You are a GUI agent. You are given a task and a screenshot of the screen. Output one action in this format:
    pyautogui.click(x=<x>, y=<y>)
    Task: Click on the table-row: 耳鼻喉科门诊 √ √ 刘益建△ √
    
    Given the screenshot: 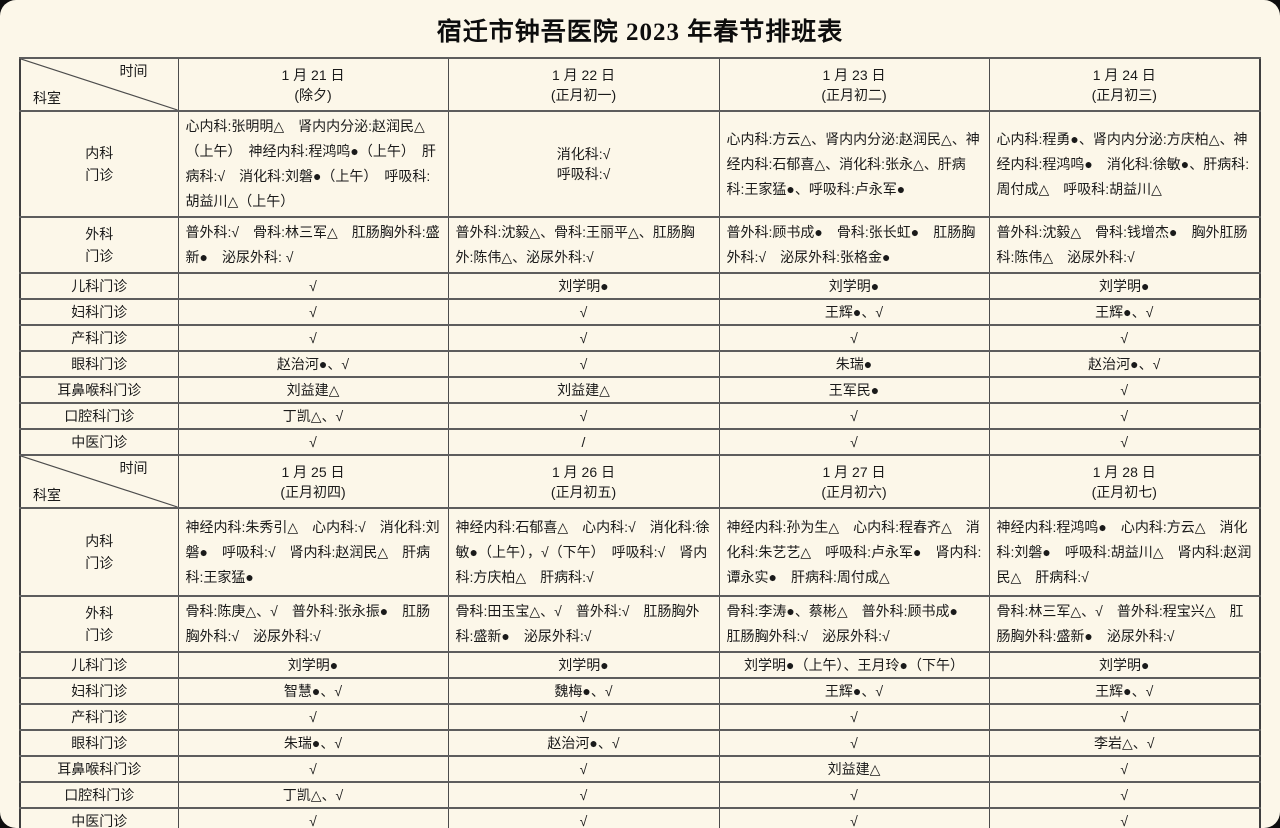 What is the action you would take?
    pyautogui.click(x=640, y=769)
    